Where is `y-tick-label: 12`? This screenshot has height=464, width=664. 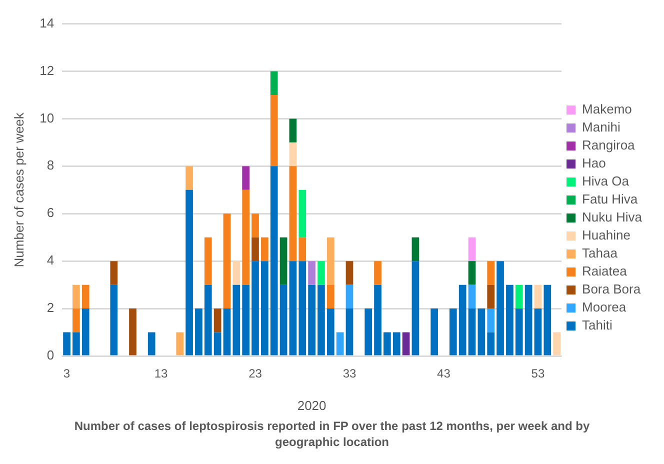 y-tick-label: 12 is located at coordinates (47, 70).